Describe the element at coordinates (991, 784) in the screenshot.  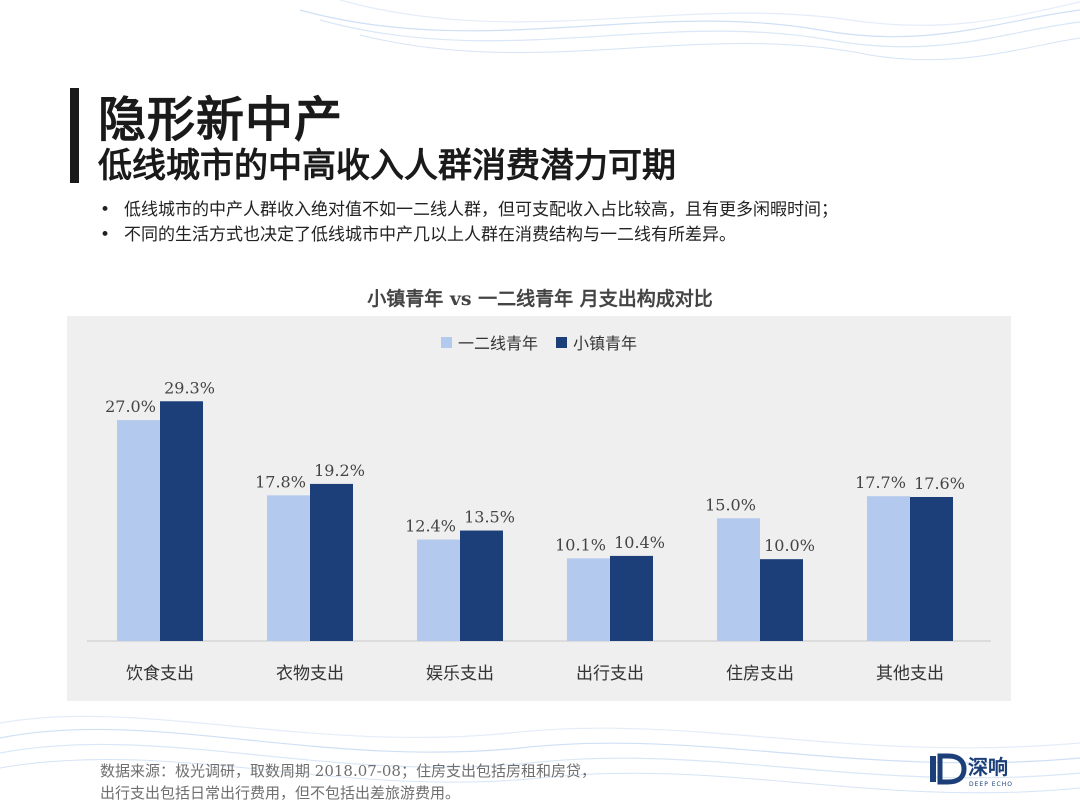
I see `logo-subtext: DEEP ECHO` at that location.